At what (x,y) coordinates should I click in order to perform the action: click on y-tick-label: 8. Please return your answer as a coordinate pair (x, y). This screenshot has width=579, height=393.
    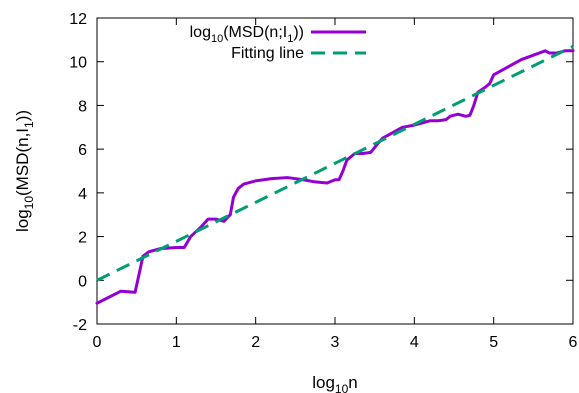
    Looking at the image, I should click on (82, 106).